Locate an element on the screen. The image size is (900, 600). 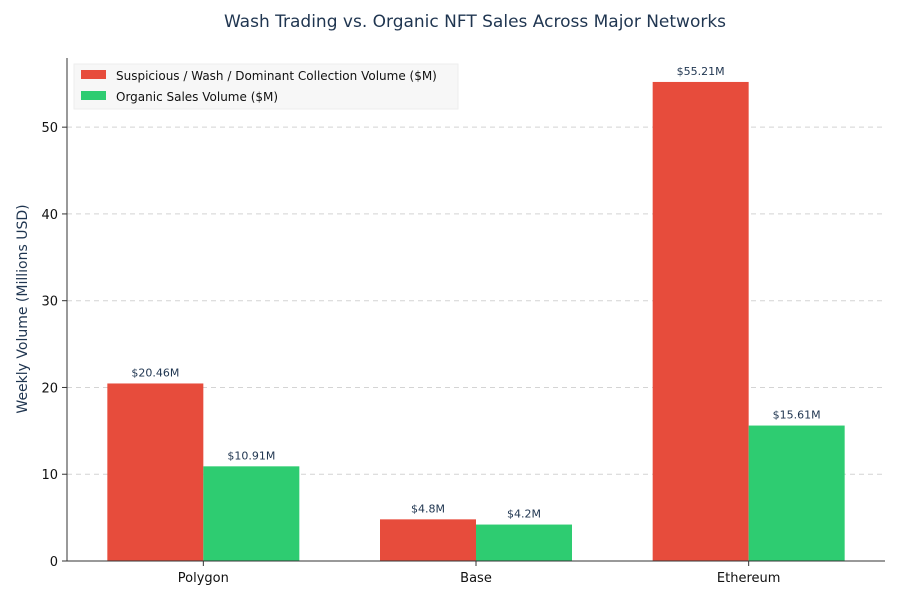
y-tick-label: 0 is located at coordinates (54, 562).